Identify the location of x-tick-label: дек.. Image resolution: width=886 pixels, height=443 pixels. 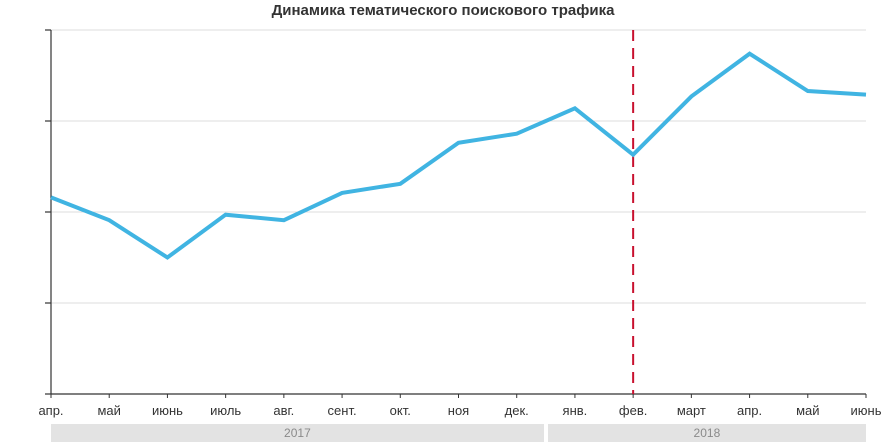
(517, 410).